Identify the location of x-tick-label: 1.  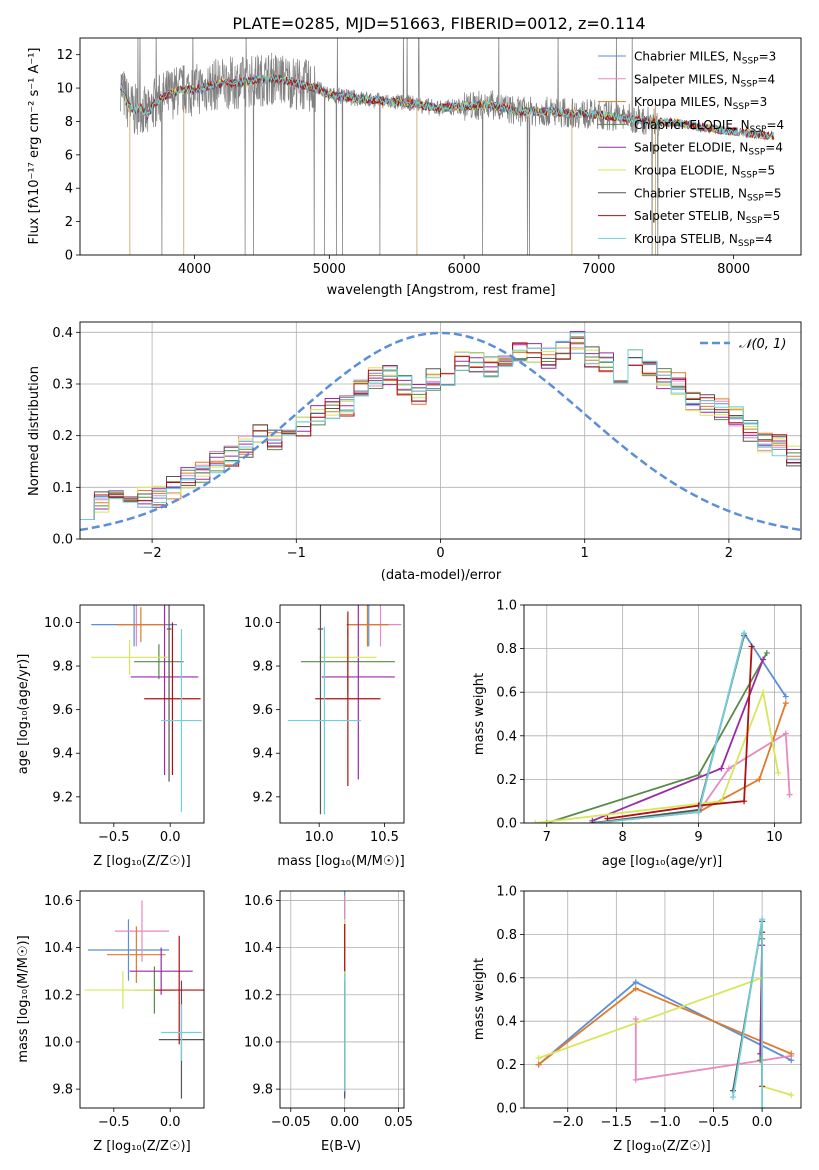
(585, 553).